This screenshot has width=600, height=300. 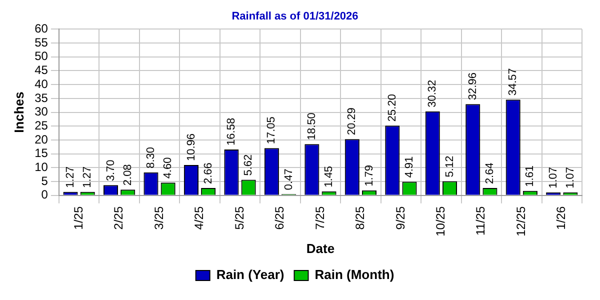 What do you see at coordinates (44, 181) in the screenshot?
I see `y-tick-label: 5` at bounding box center [44, 181].